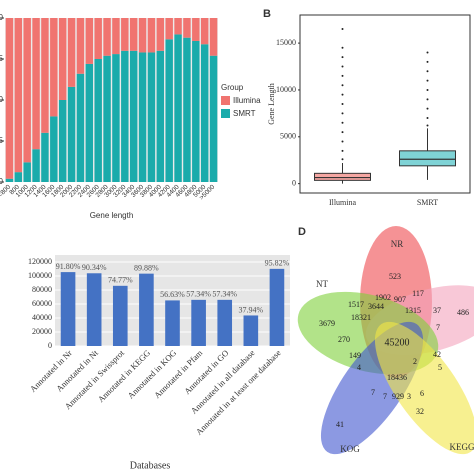  I want to click on y-tick-label: 120000, so click(40, 261).